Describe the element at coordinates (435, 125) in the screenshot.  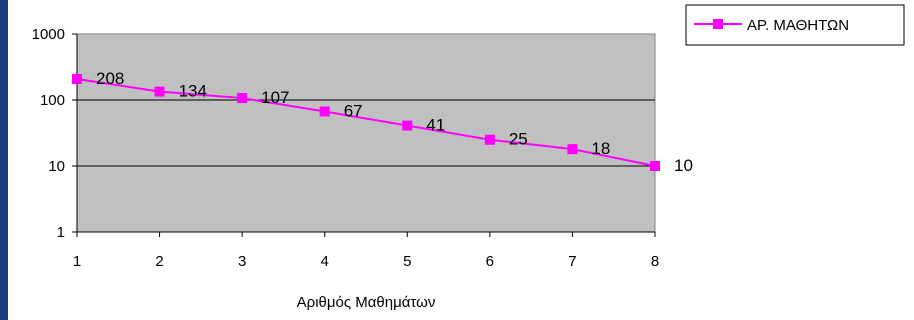
I see `data-label: 41` at that location.